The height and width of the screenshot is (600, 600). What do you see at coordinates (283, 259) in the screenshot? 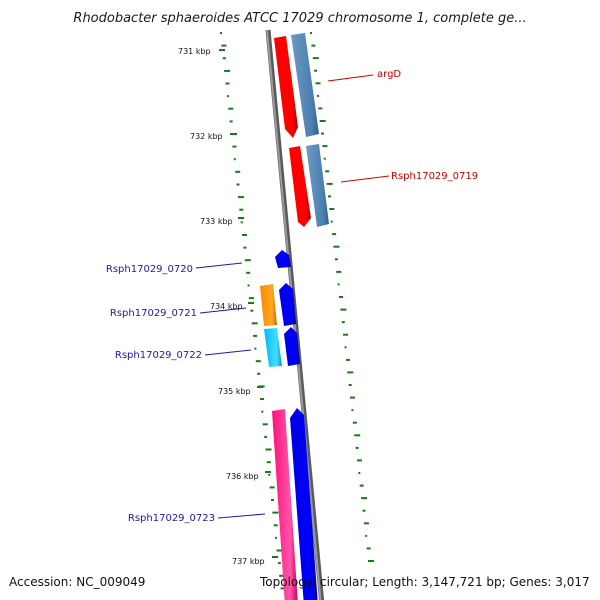
I see `gene-rsph0720-feature` at bounding box center [283, 259].